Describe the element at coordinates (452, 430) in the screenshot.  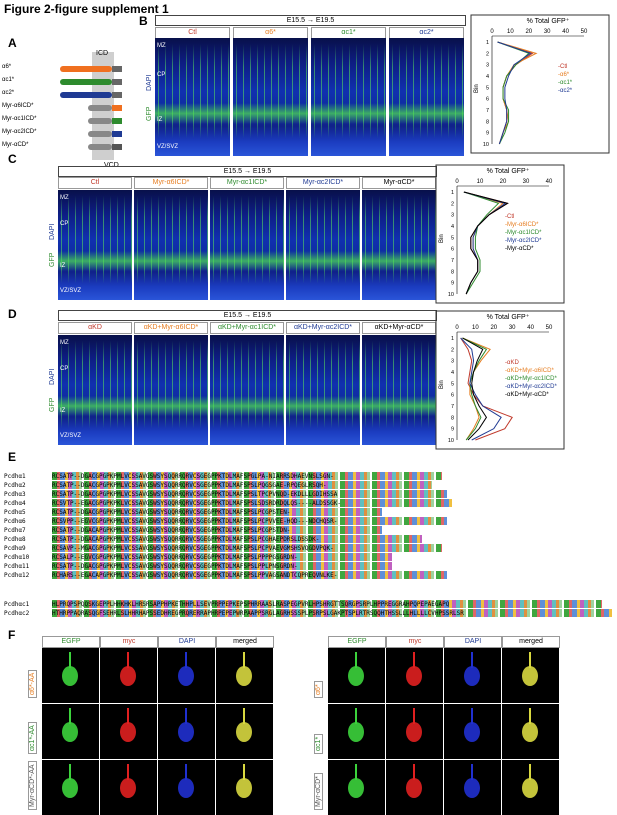
I see `y-tick-label: 9` at that location.